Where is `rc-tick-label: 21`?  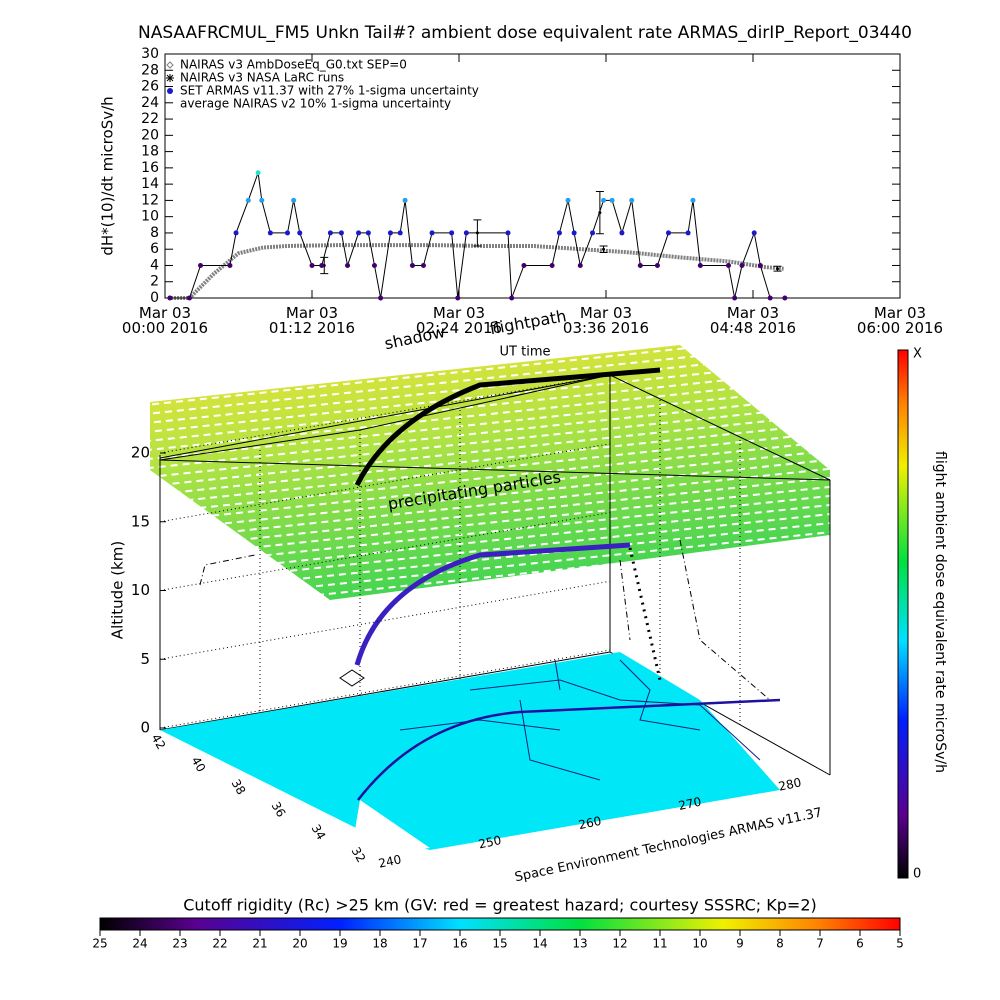 rc-tick-label: 21 is located at coordinates (259, 944).